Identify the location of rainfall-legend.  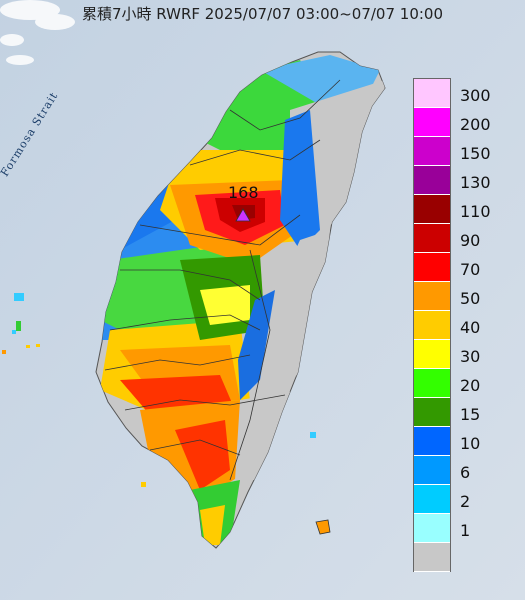
(432, 325).